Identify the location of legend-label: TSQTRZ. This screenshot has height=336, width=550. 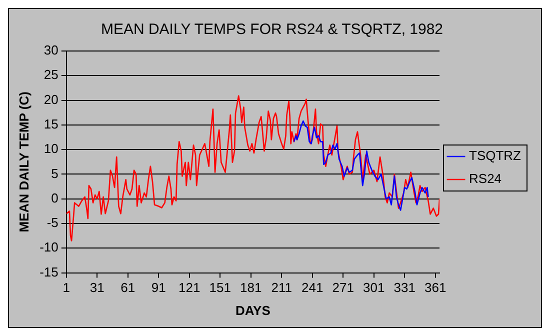
(495, 156).